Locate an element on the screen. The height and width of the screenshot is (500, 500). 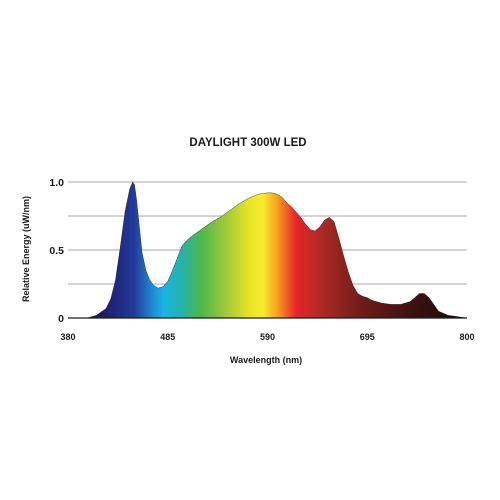
x-tick-label: 695 is located at coordinates (367, 337).